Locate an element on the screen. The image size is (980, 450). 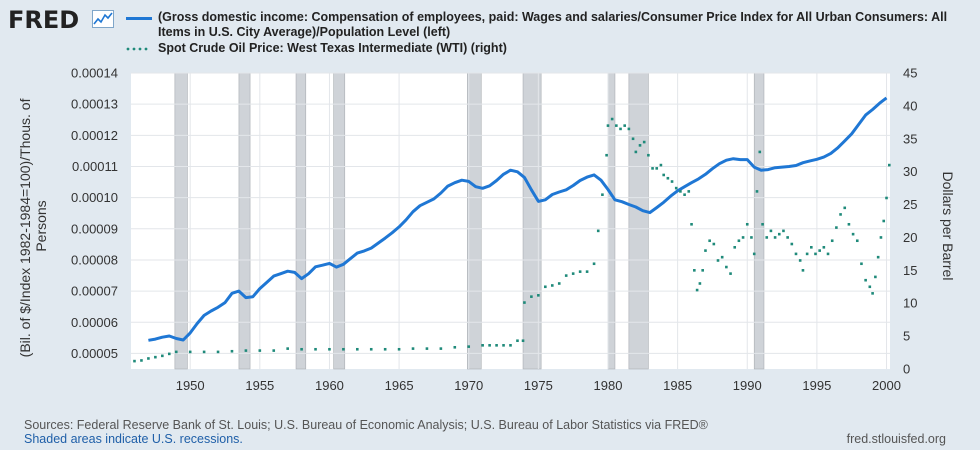
left-tick-label: 0.00009 is located at coordinates (94, 228).